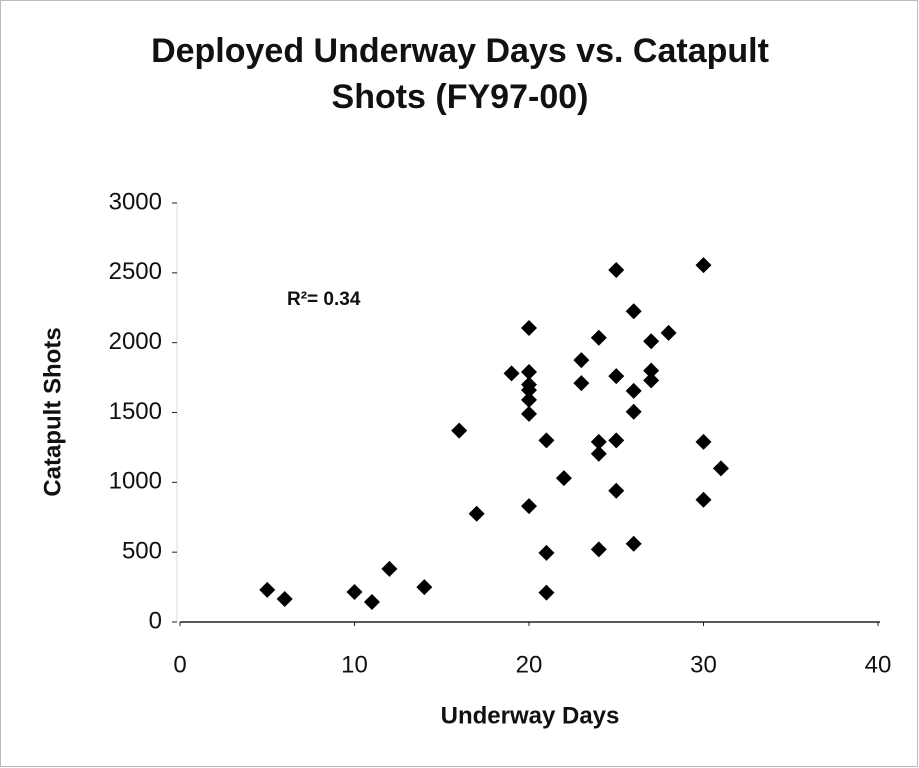 This screenshot has width=919, height=768. I want to click on y-tick-label: 1000, so click(135, 481).